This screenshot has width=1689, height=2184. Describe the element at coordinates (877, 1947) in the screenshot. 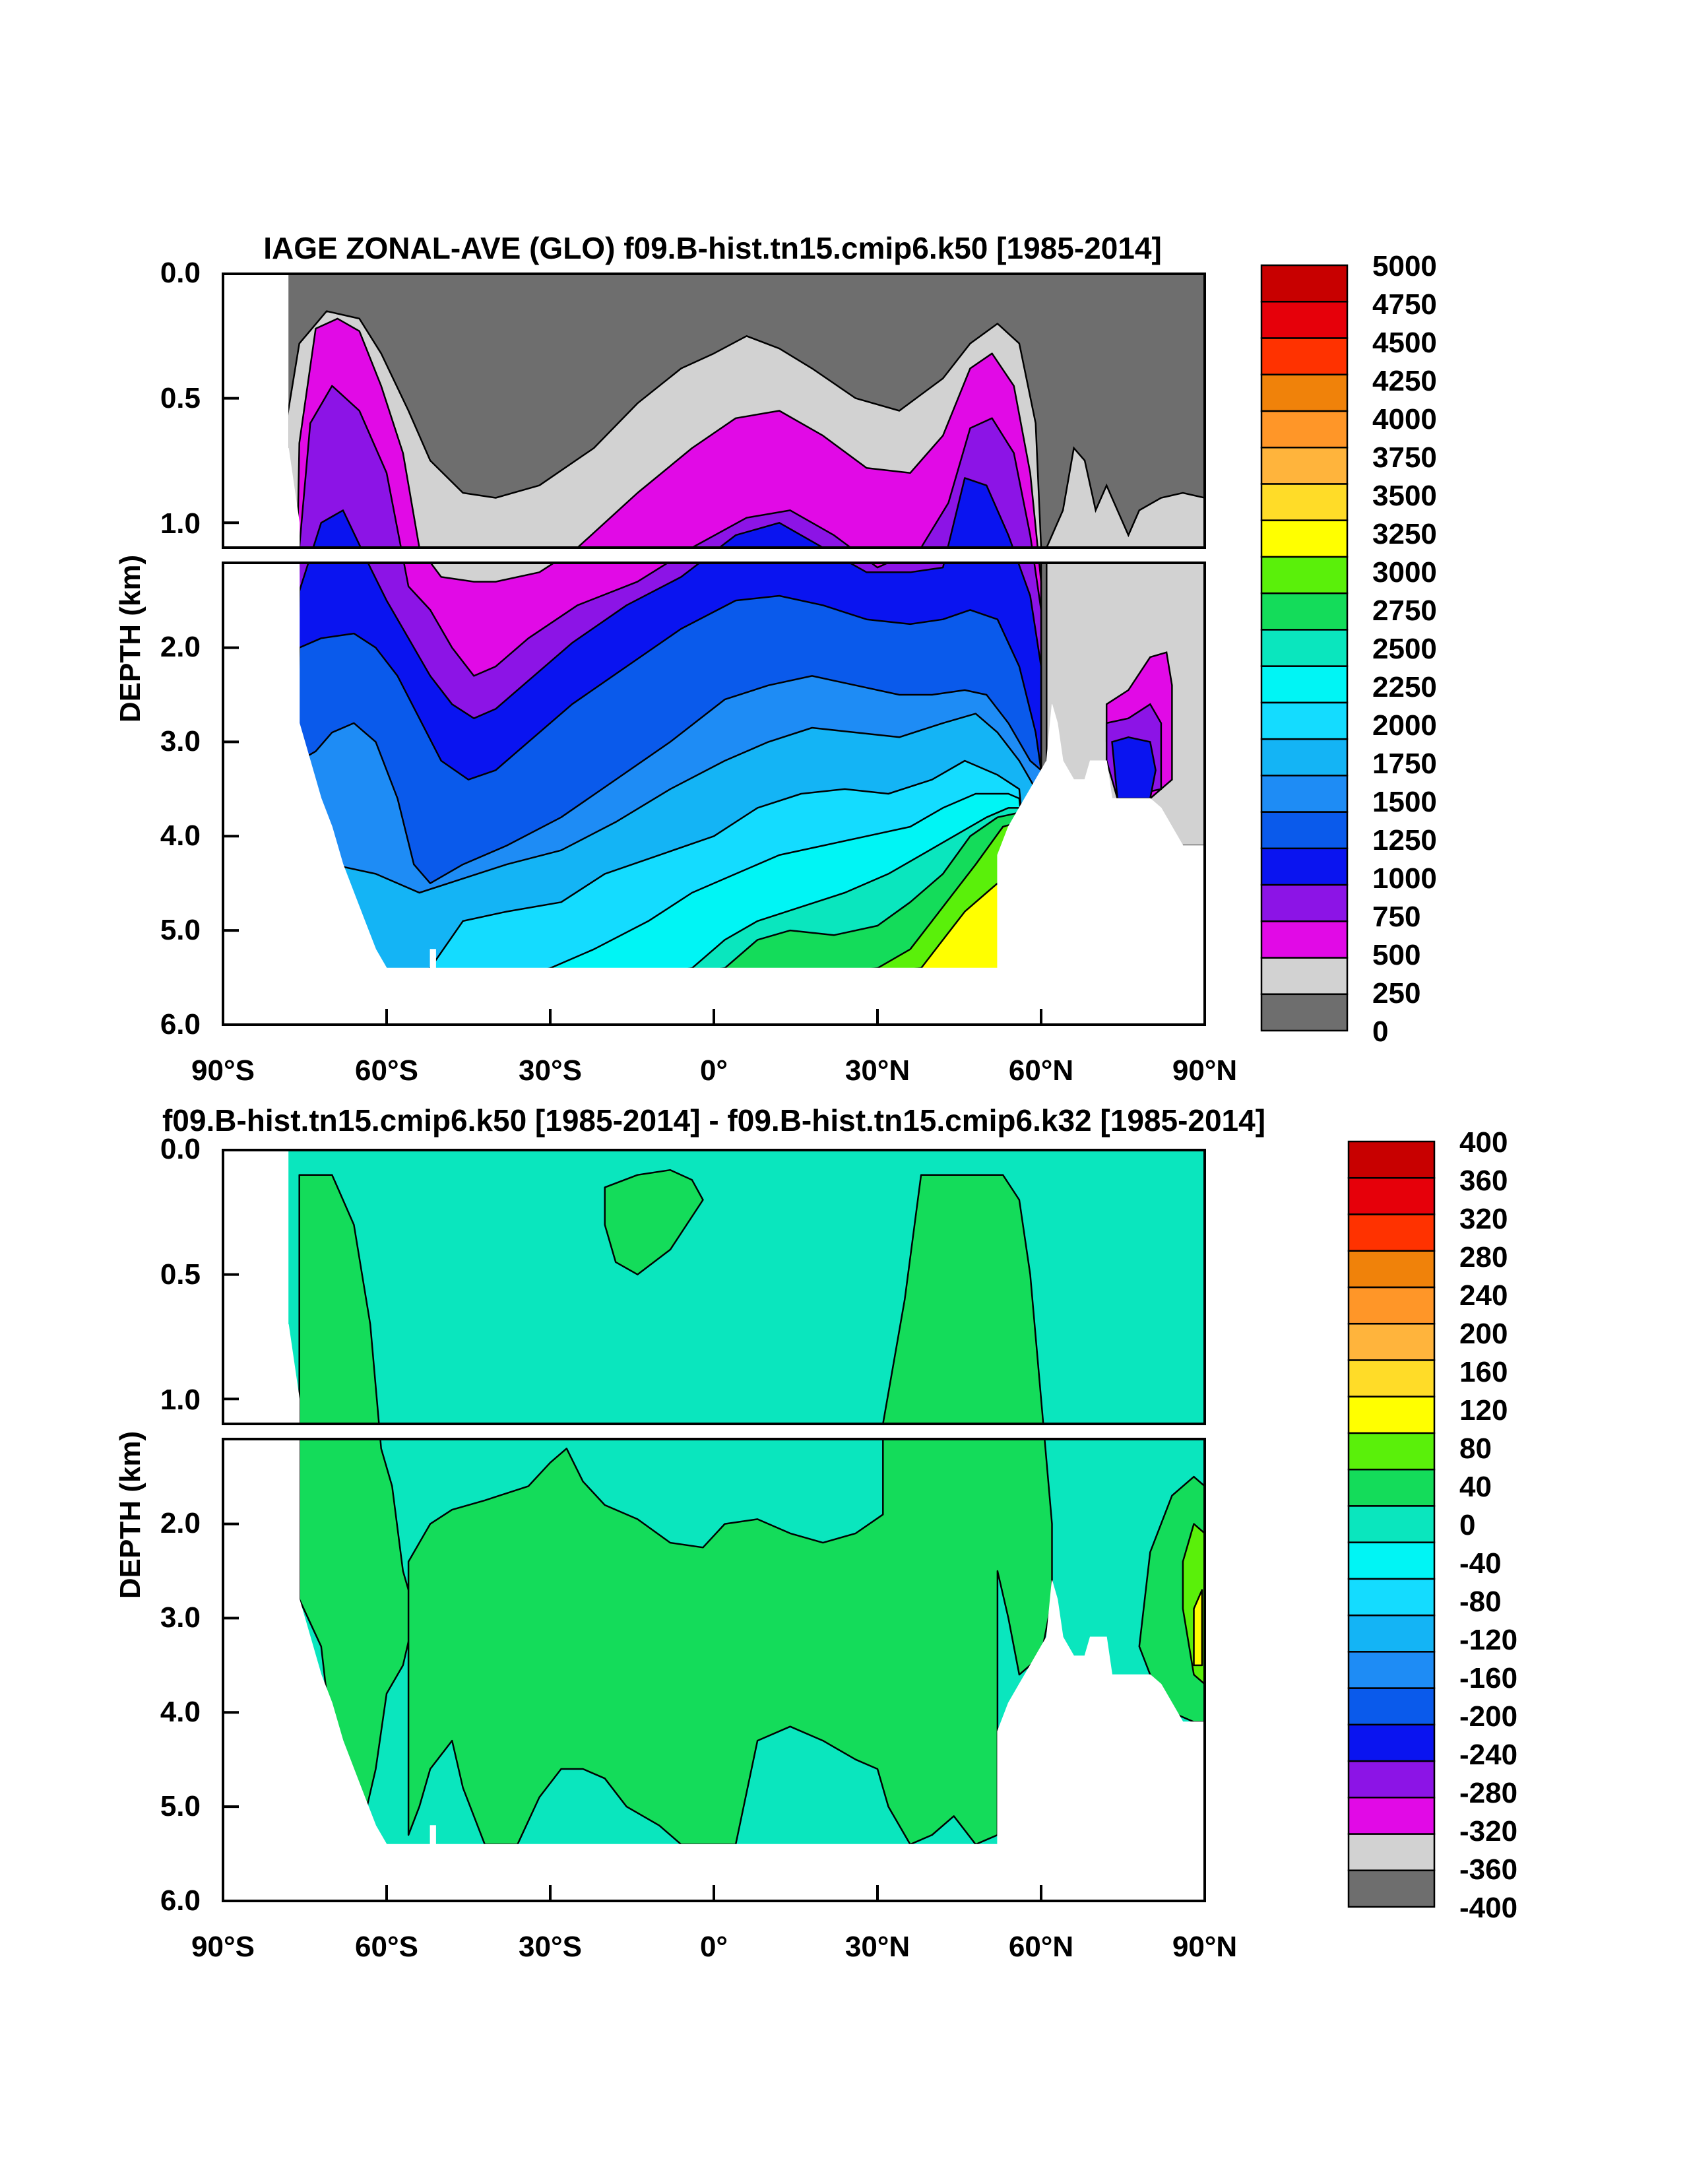

I see `chart-2-x-tick-4: 30°N` at that location.